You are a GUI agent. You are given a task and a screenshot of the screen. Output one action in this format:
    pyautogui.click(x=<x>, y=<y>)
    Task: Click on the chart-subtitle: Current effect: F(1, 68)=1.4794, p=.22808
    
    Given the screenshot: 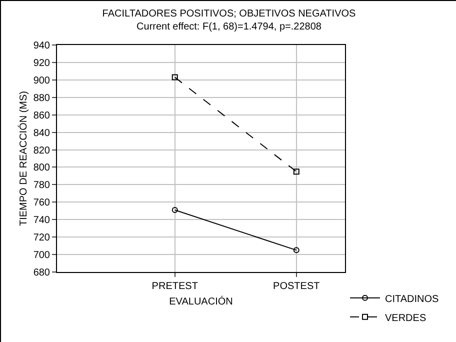 What is the action you would take?
    pyautogui.click(x=229, y=26)
    